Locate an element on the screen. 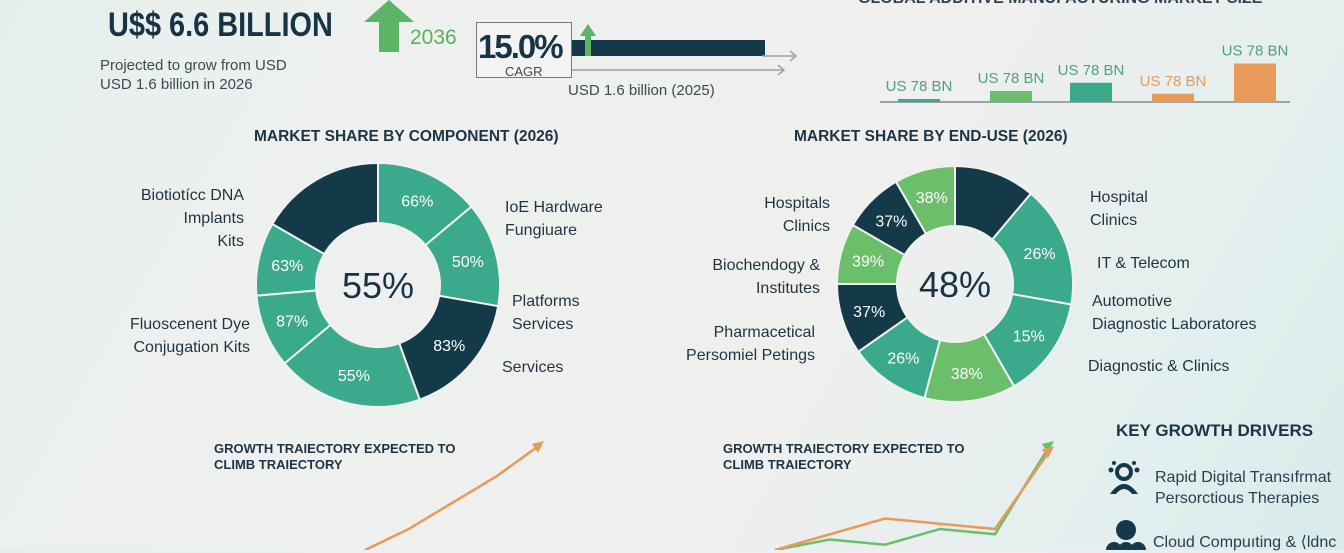 The image size is (1344, 553). callout-label: Hospital Clinics is located at coordinates (1119, 209).